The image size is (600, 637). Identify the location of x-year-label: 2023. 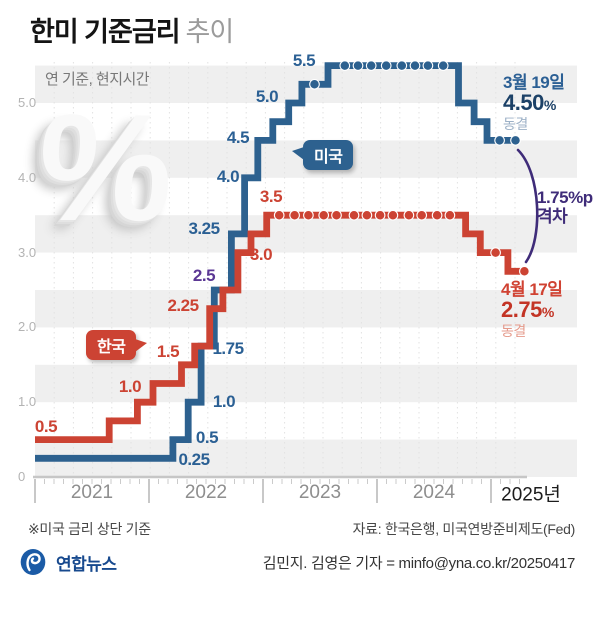
(320, 492).